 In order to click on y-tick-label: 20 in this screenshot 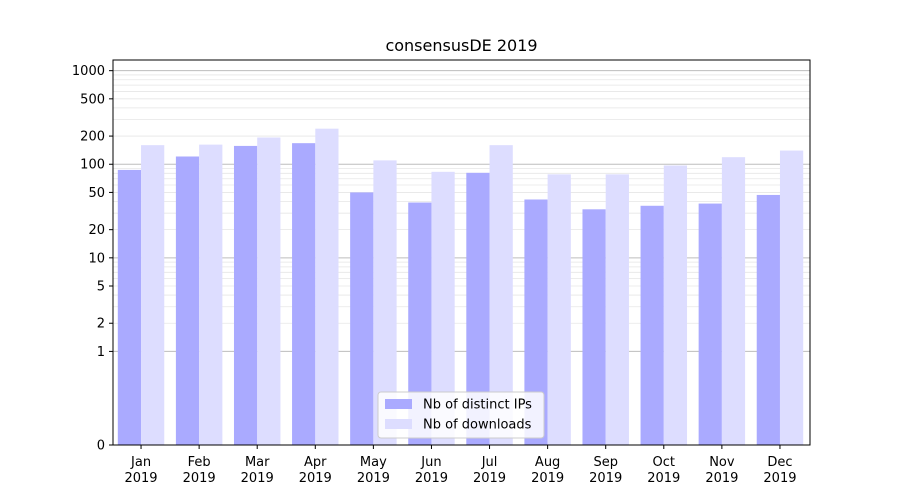, I will do `click(96, 230)`.